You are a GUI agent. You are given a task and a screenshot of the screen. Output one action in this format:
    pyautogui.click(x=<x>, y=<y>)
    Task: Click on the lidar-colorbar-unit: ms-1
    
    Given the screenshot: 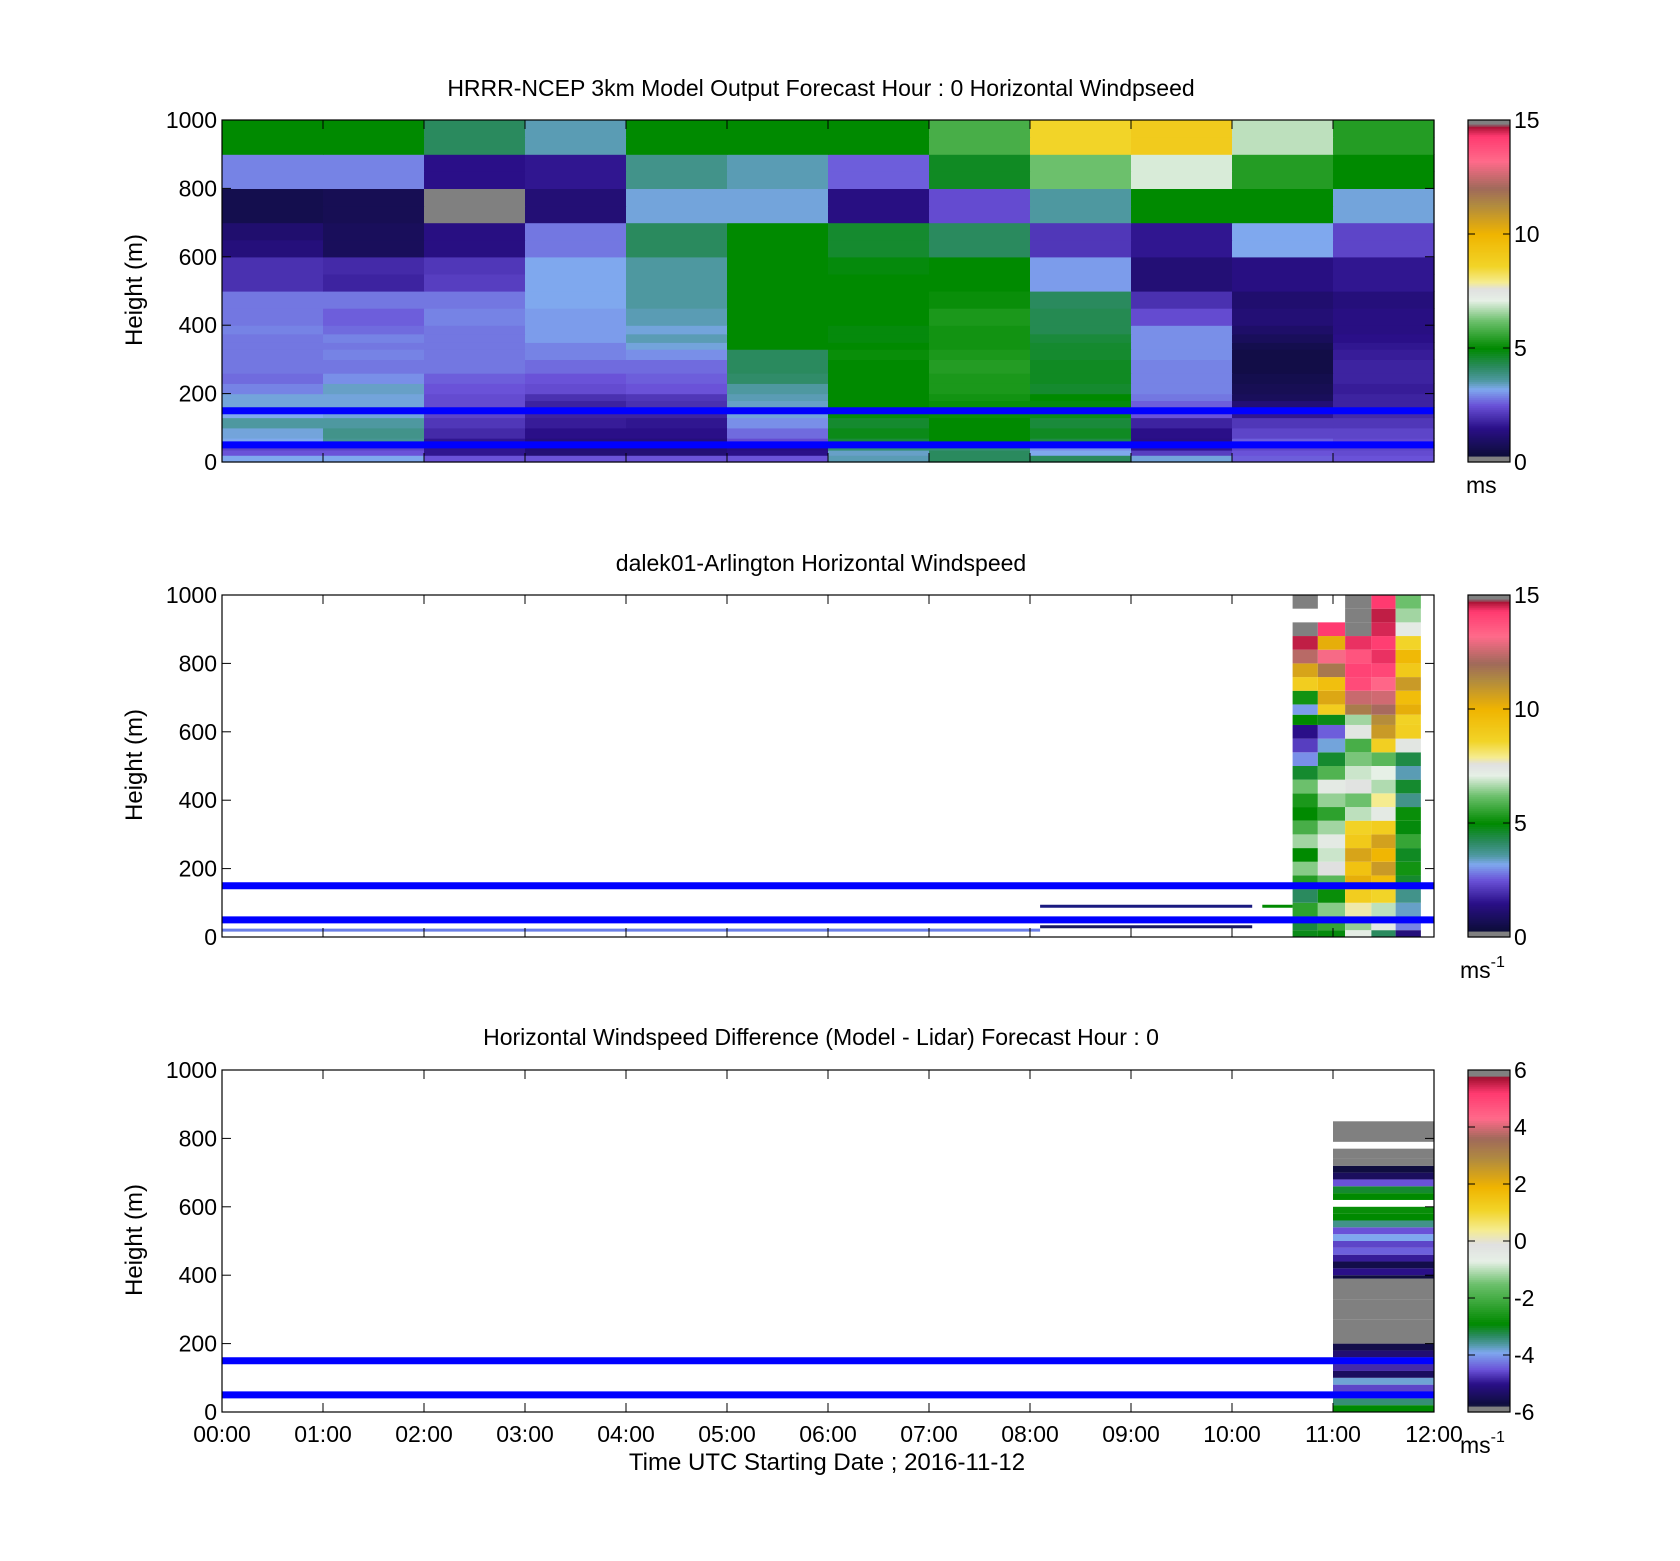 What is the action you would take?
    pyautogui.click(x=1482, y=968)
    